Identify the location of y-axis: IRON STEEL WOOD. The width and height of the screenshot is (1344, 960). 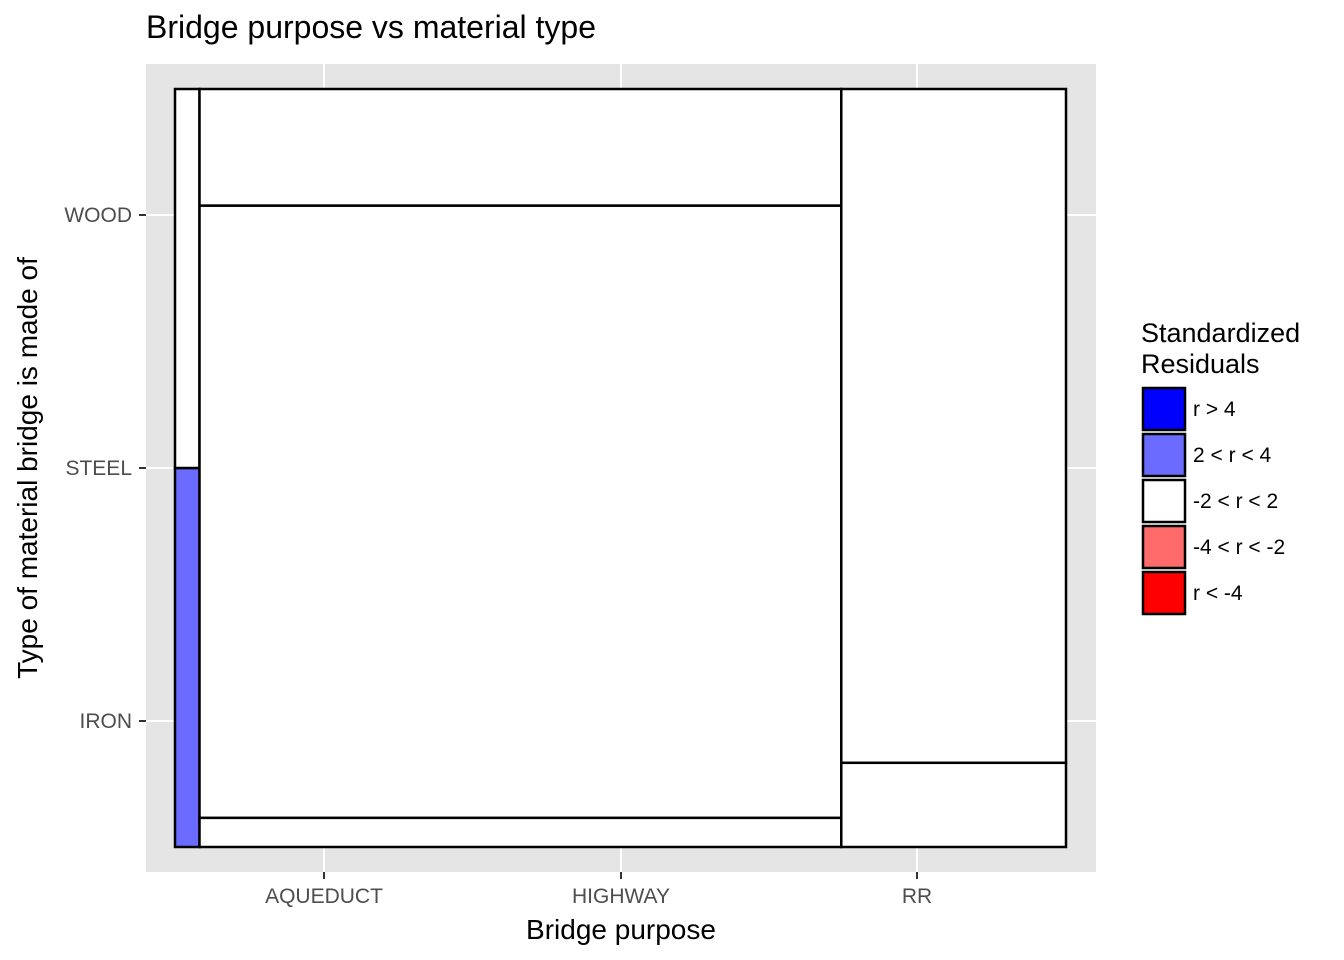
(105, 468).